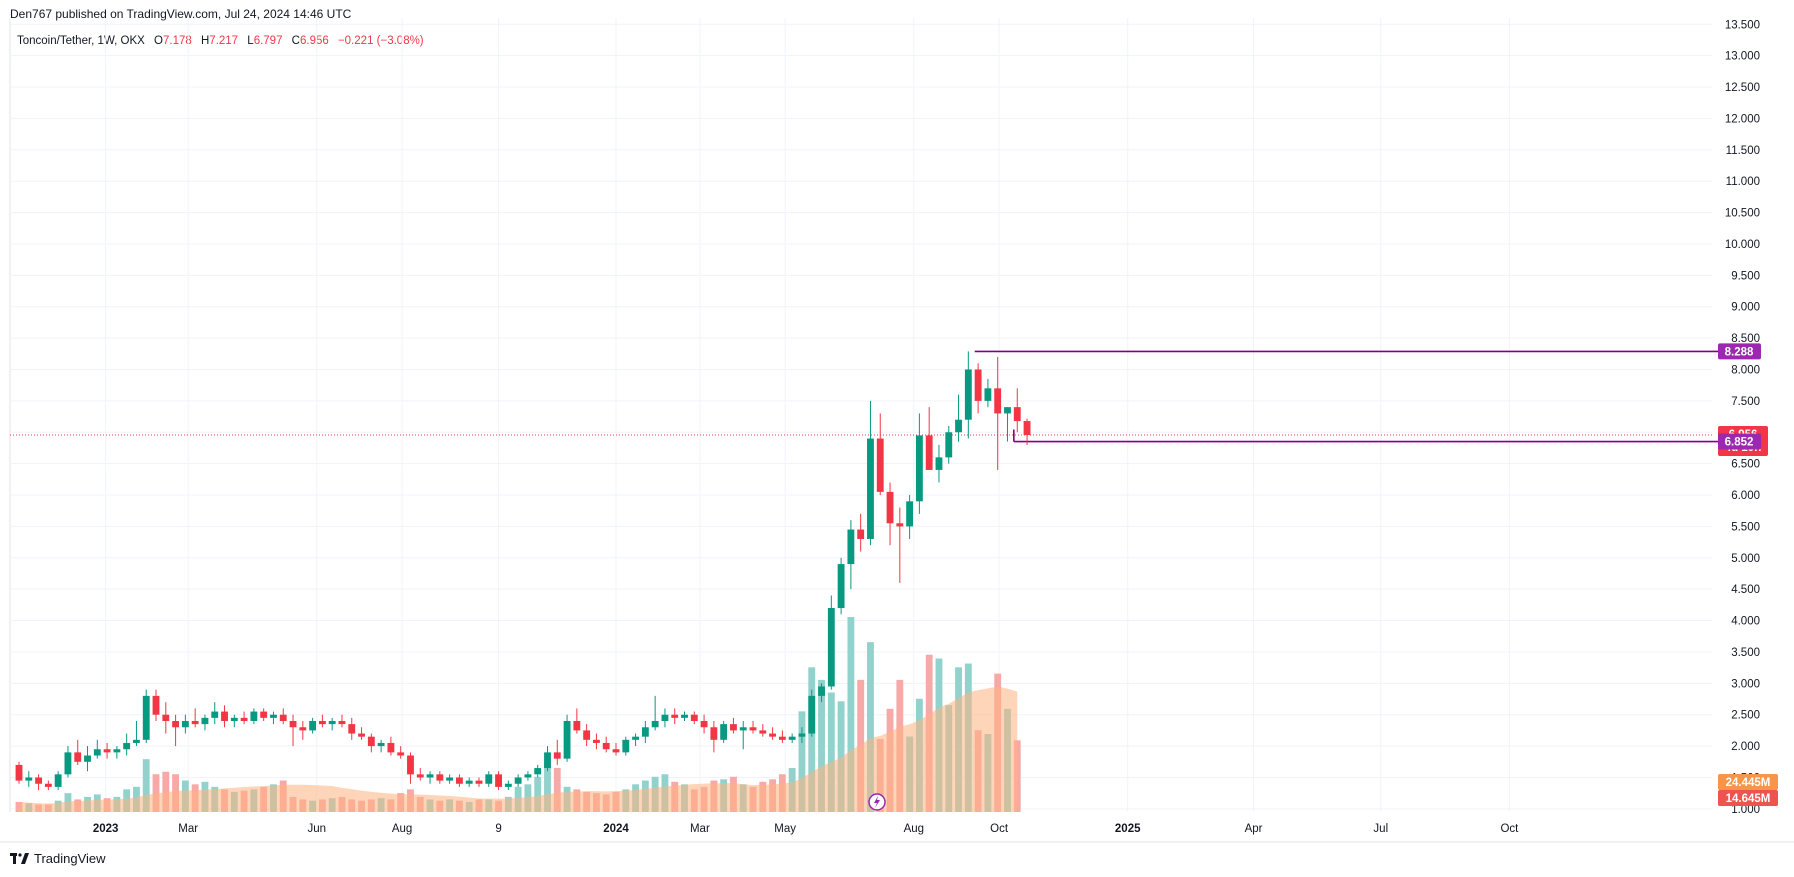  Describe the element at coordinates (616, 829) in the screenshot. I see `x-tick-label: 2024` at that location.